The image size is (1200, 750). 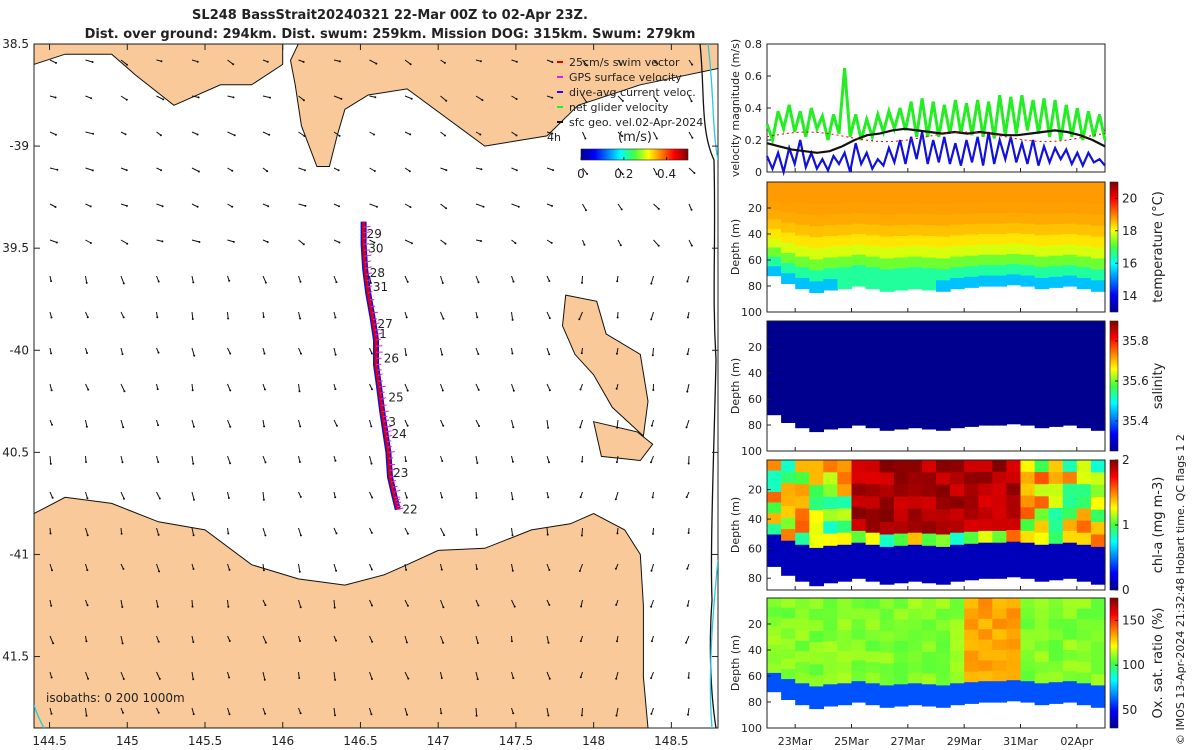 I want to click on oxygen-panel-ytick-label: 20, so click(x=755, y=624).